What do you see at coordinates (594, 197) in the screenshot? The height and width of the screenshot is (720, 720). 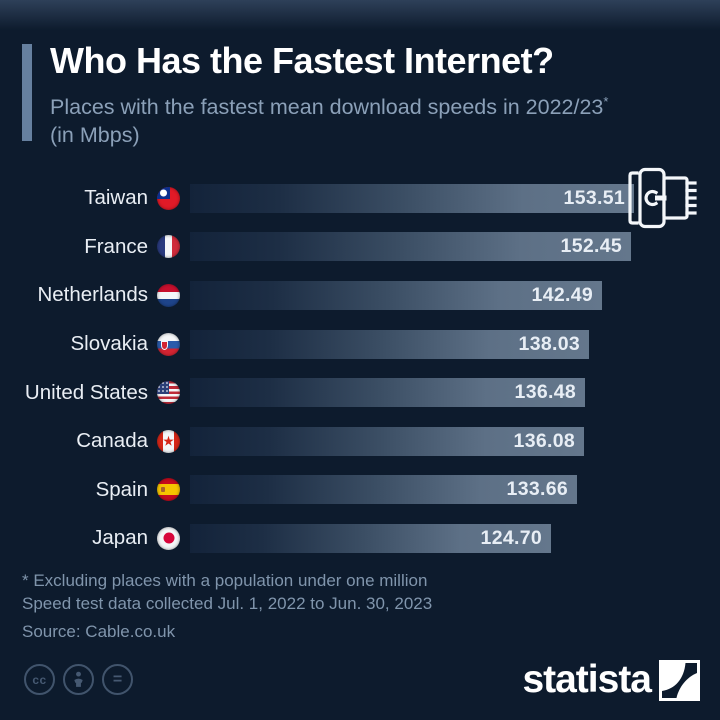 I see `bar-value: 153.51` at bounding box center [594, 197].